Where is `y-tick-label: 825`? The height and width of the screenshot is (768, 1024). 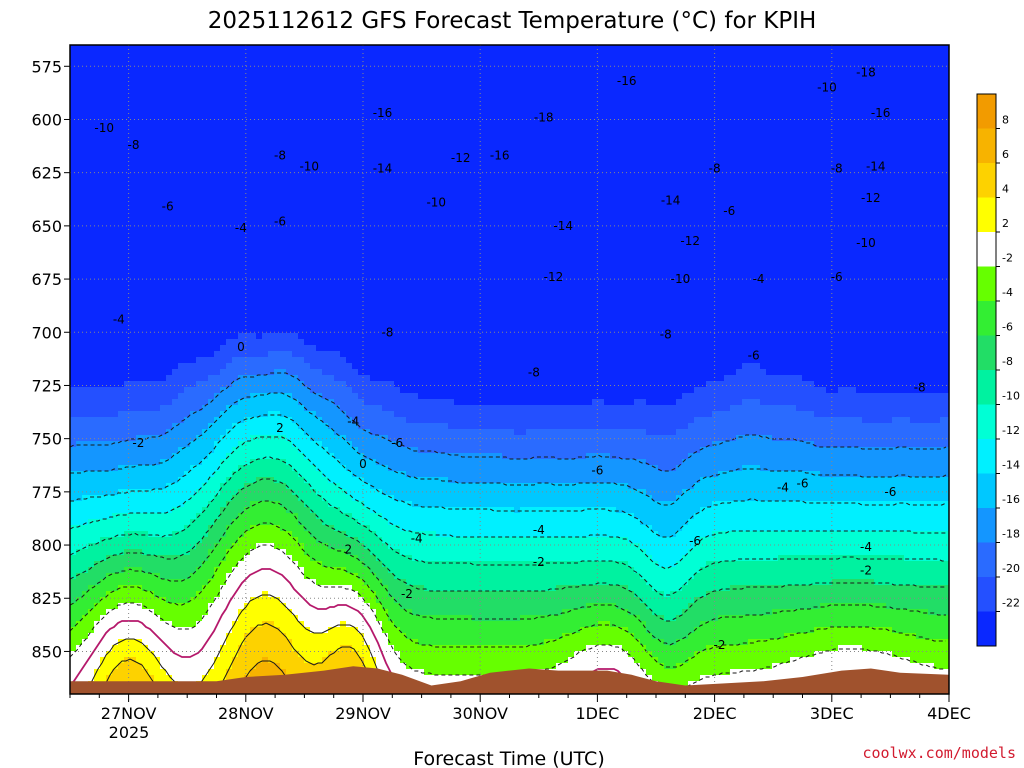 y-tick-label: 825 is located at coordinates (46, 598).